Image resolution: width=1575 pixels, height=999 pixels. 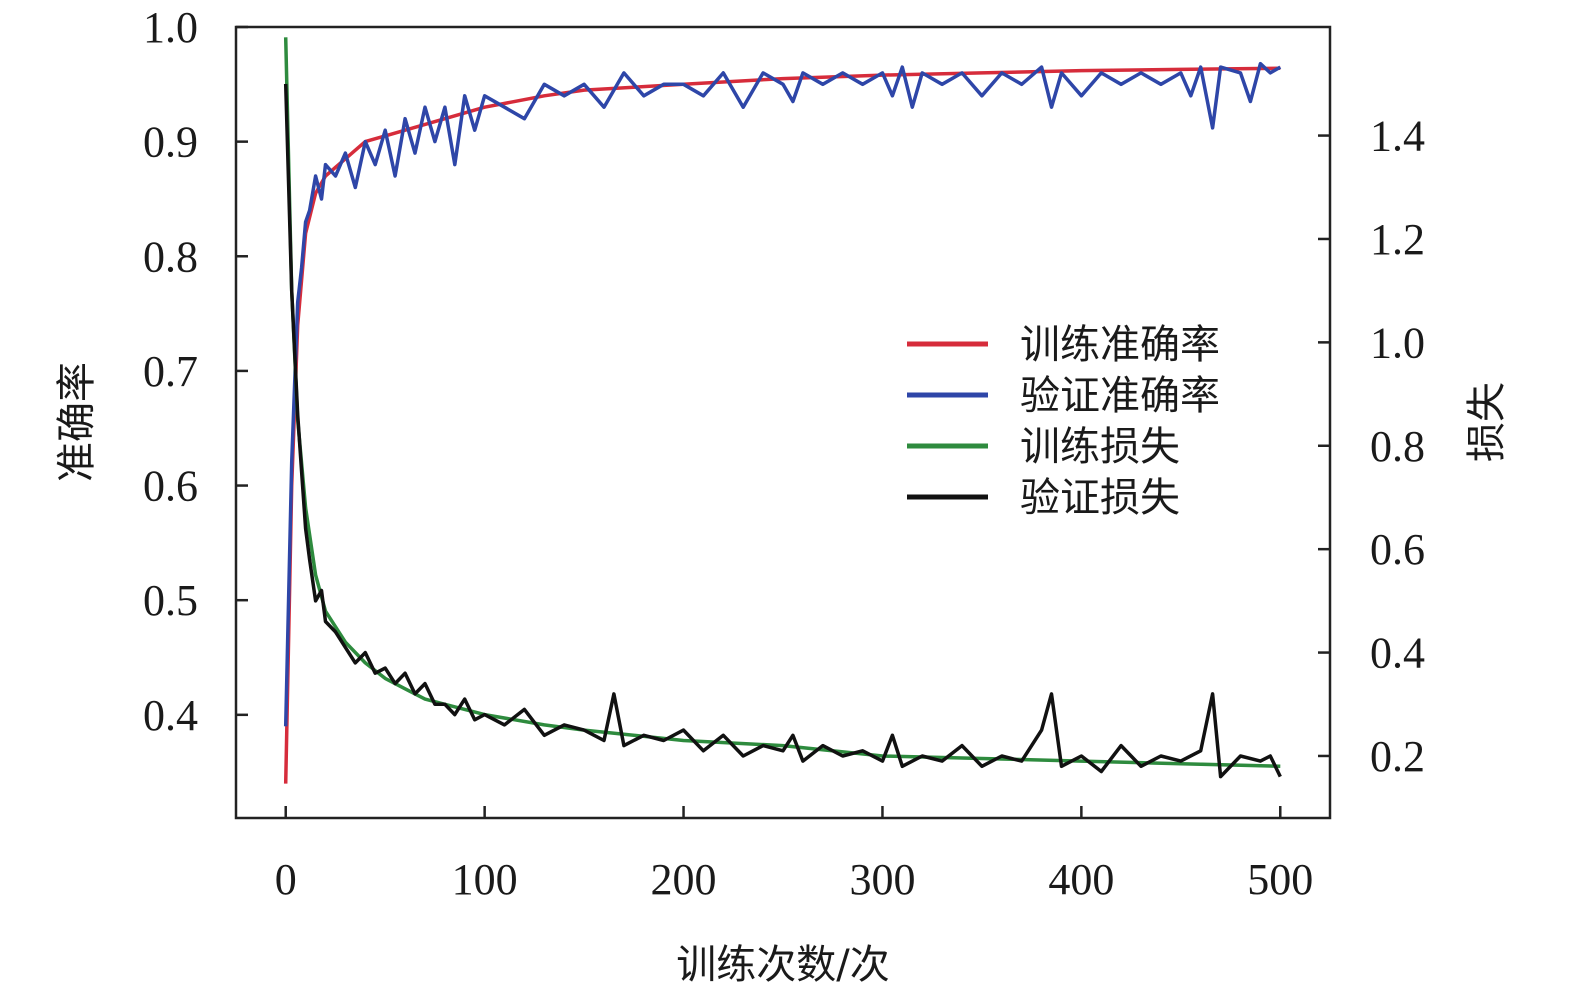 What do you see at coordinates (77, 422) in the screenshot?
I see `left-y-axis-title: 准确率` at bounding box center [77, 422].